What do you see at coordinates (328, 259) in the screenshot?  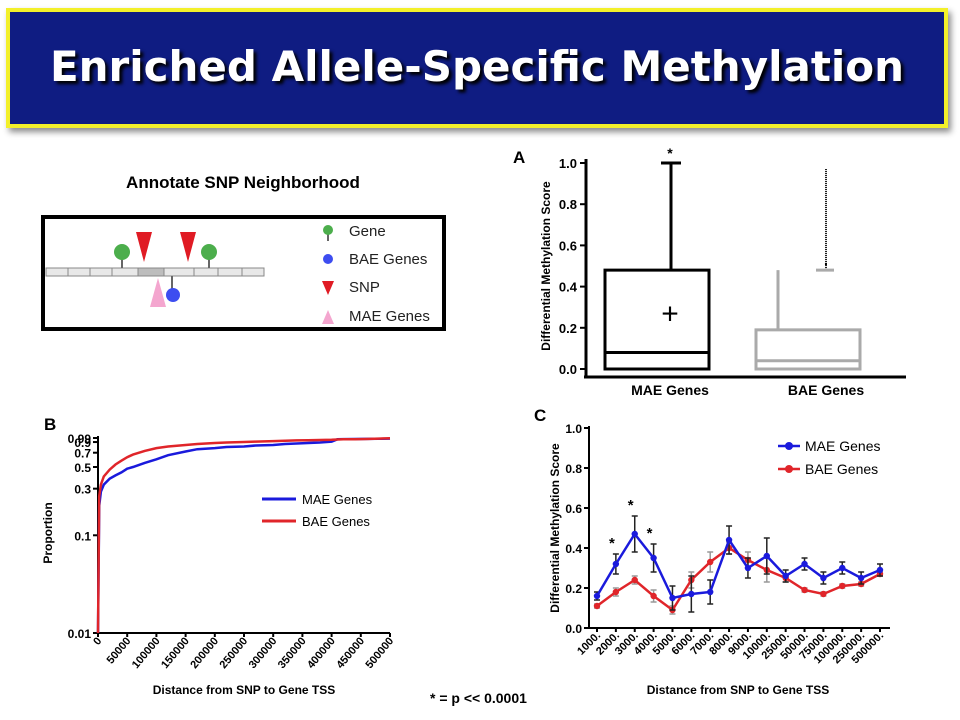 I see `legend-bae-icon` at bounding box center [328, 259].